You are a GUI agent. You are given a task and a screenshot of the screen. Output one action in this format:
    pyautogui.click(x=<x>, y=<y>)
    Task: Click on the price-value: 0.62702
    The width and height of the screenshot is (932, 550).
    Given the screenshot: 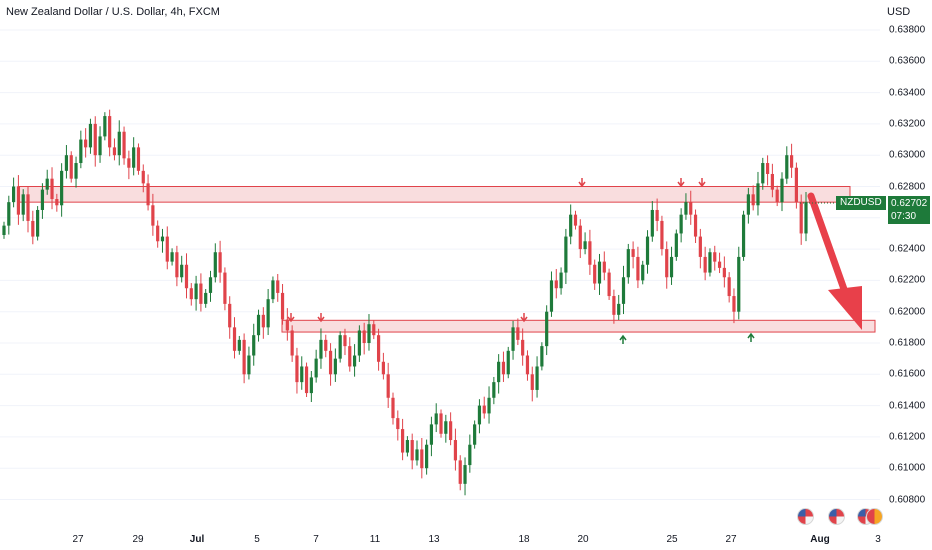 What is the action you would take?
    pyautogui.click(x=909, y=203)
    